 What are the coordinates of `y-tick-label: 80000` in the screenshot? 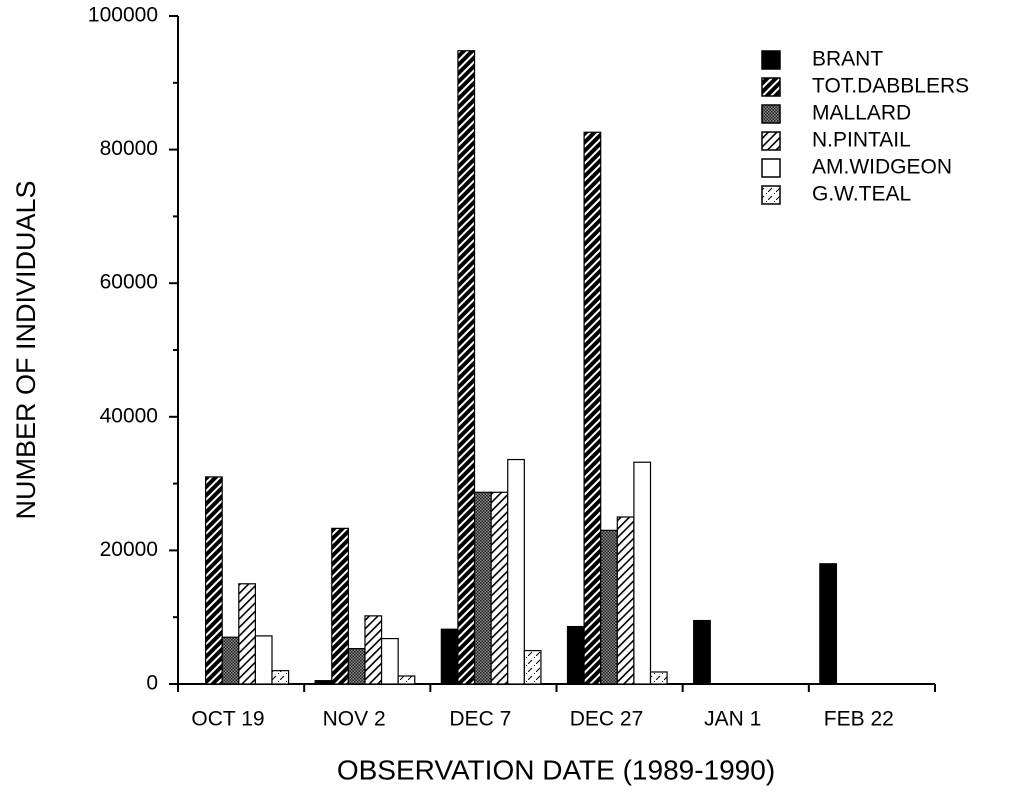 It's located at (129, 148).